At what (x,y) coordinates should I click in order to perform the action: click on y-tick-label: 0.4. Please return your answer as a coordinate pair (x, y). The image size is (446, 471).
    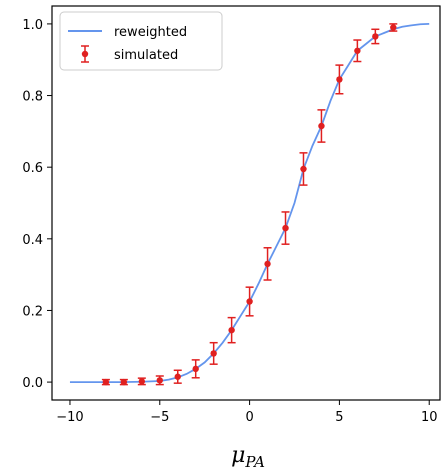
    Looking at the image, I should click on (32, 240).